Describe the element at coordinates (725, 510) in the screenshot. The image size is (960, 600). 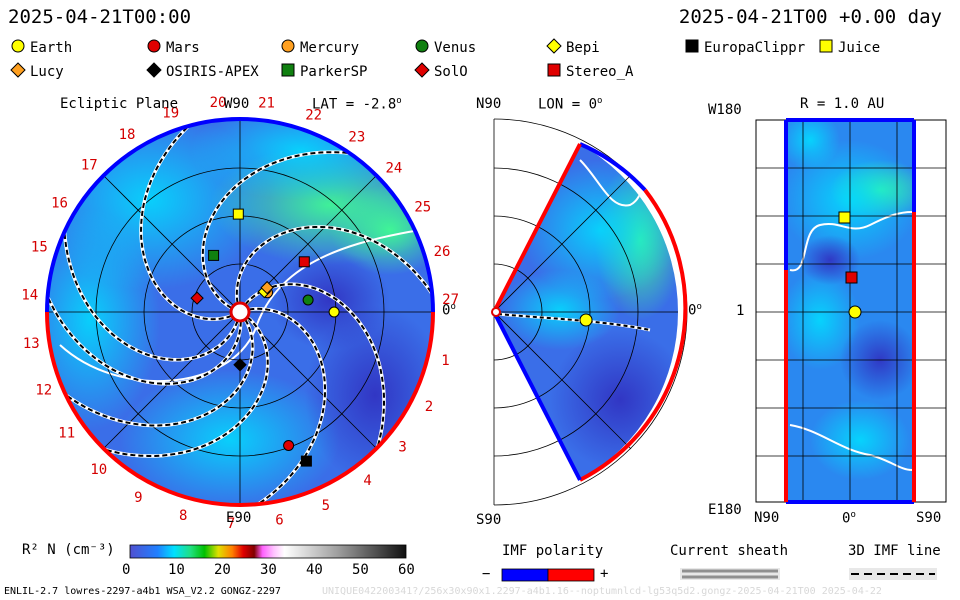
I see `radial-bottom-label: E180` at that location.